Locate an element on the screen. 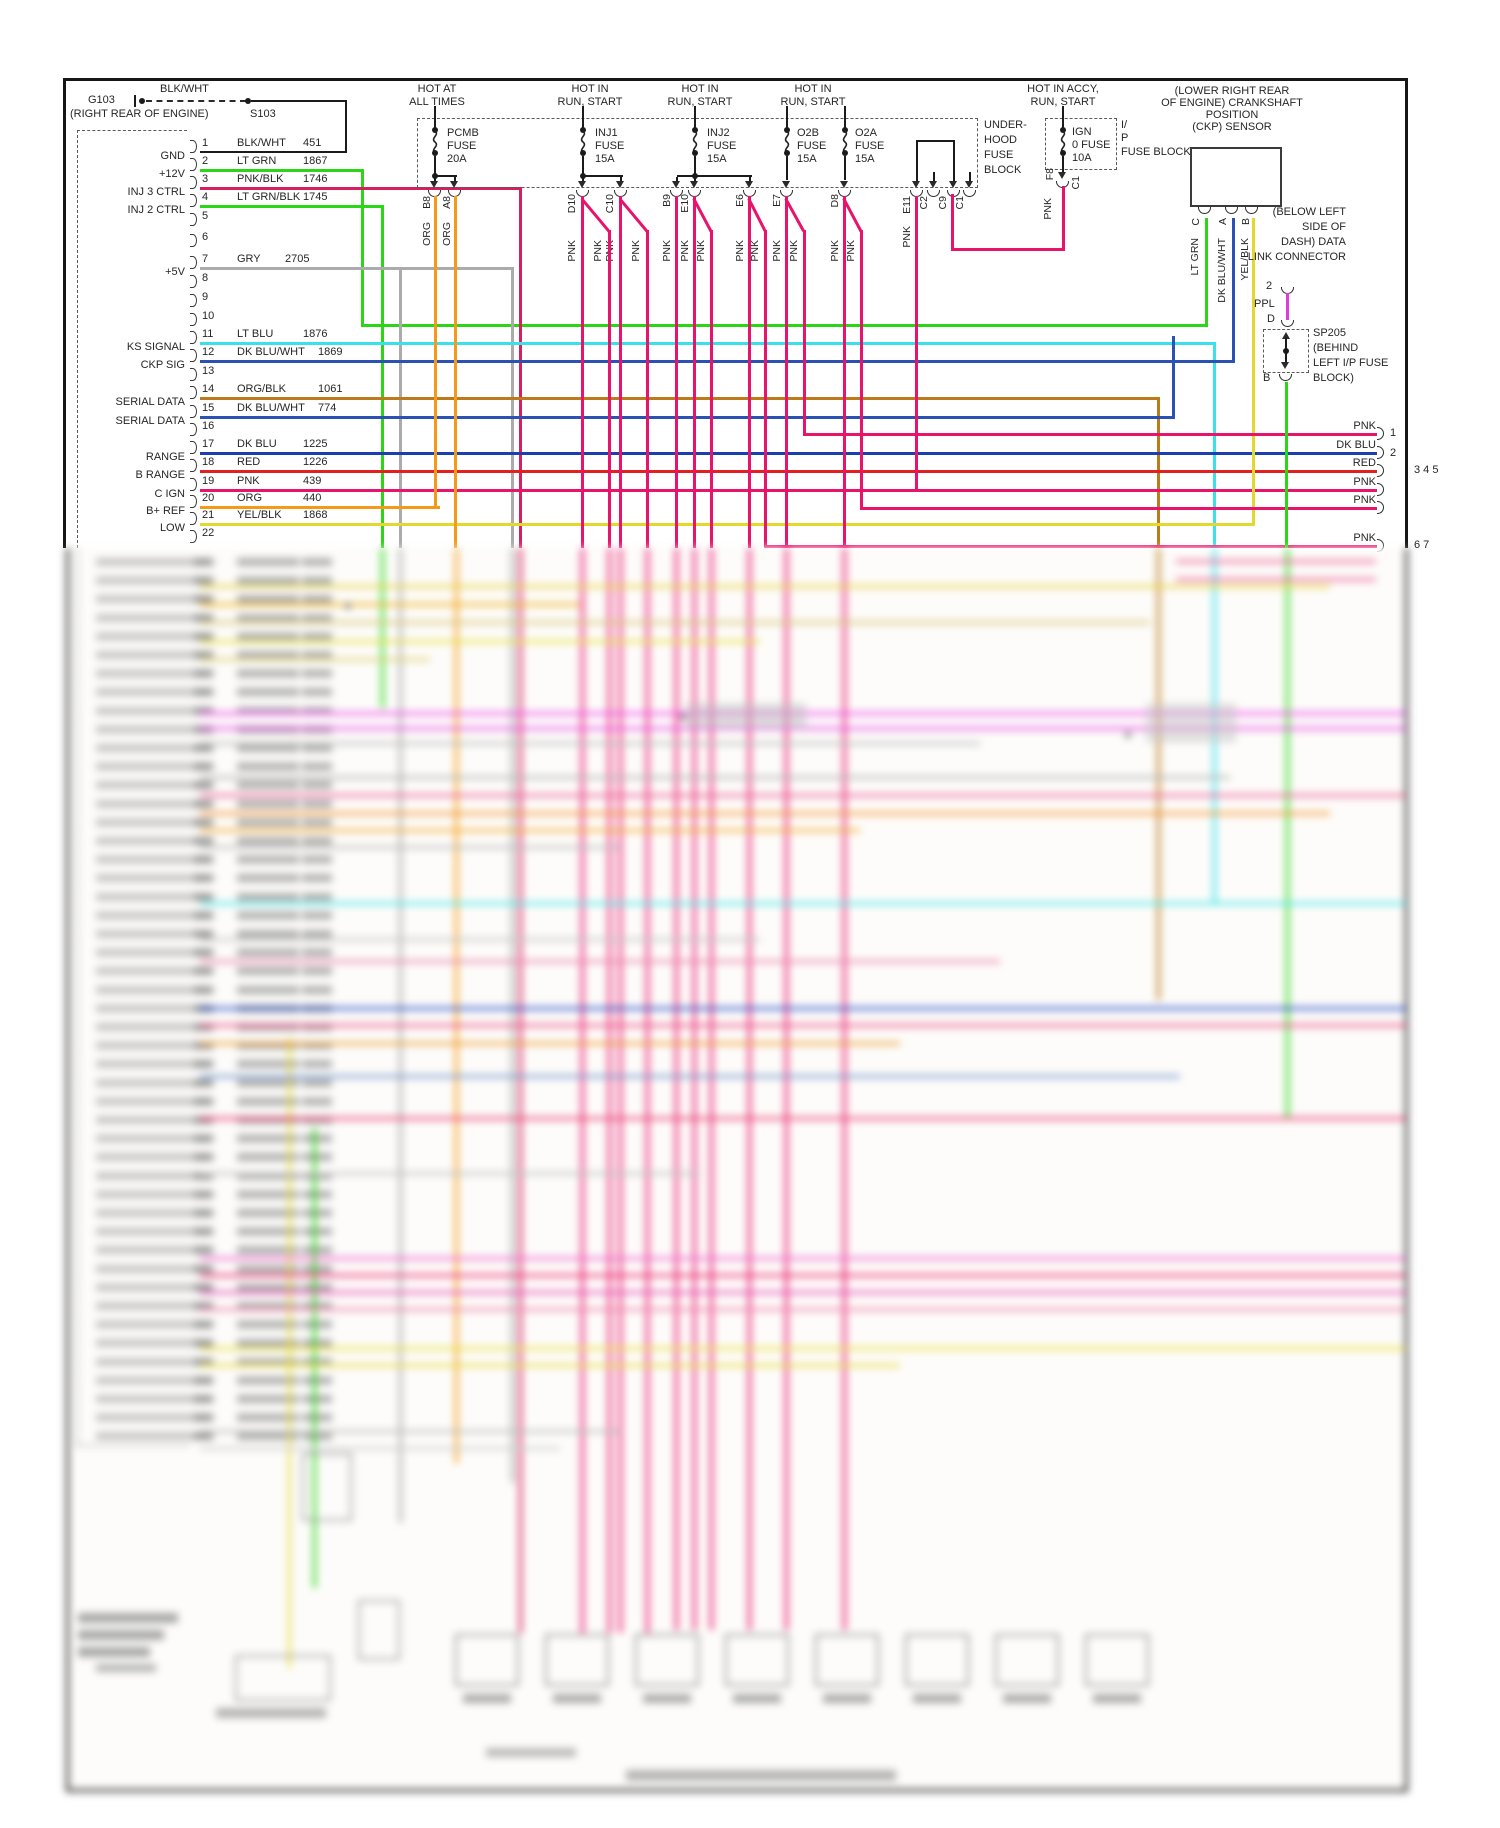 The height and width of the screenshot is (1828, 1500). pin-circuit: 1746 is located at coordinates (315, 179).